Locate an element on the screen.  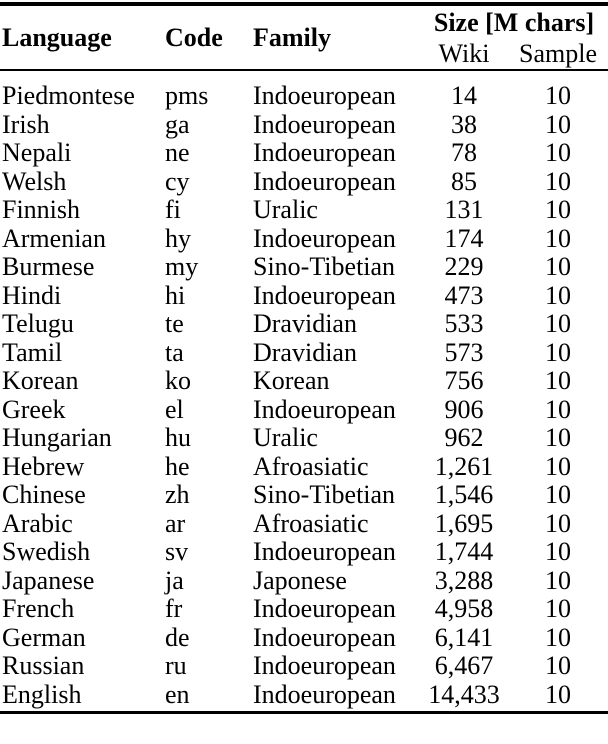
table-row: Finnish fi Uralic 131 10 is located at coordinates (304, 210).